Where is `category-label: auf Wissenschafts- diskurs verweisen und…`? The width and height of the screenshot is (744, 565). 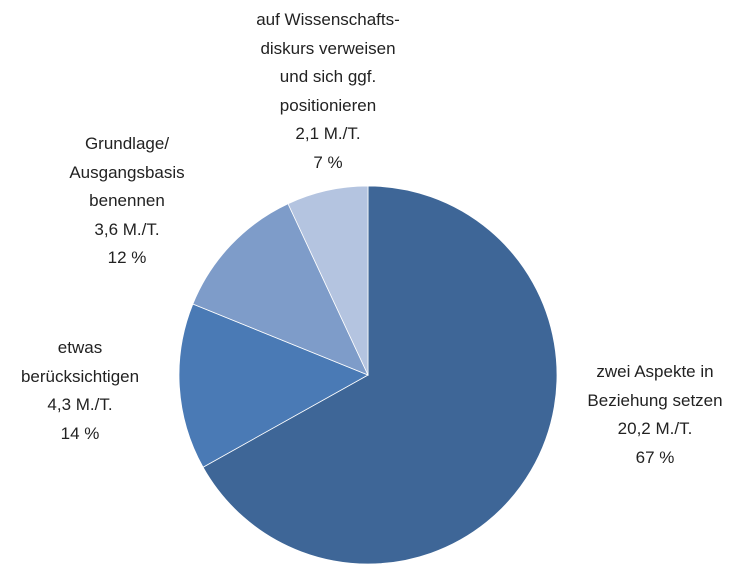 category-label: auf Wissenschafts- diskurs verweisen und… is located at coordinates (328, 62).